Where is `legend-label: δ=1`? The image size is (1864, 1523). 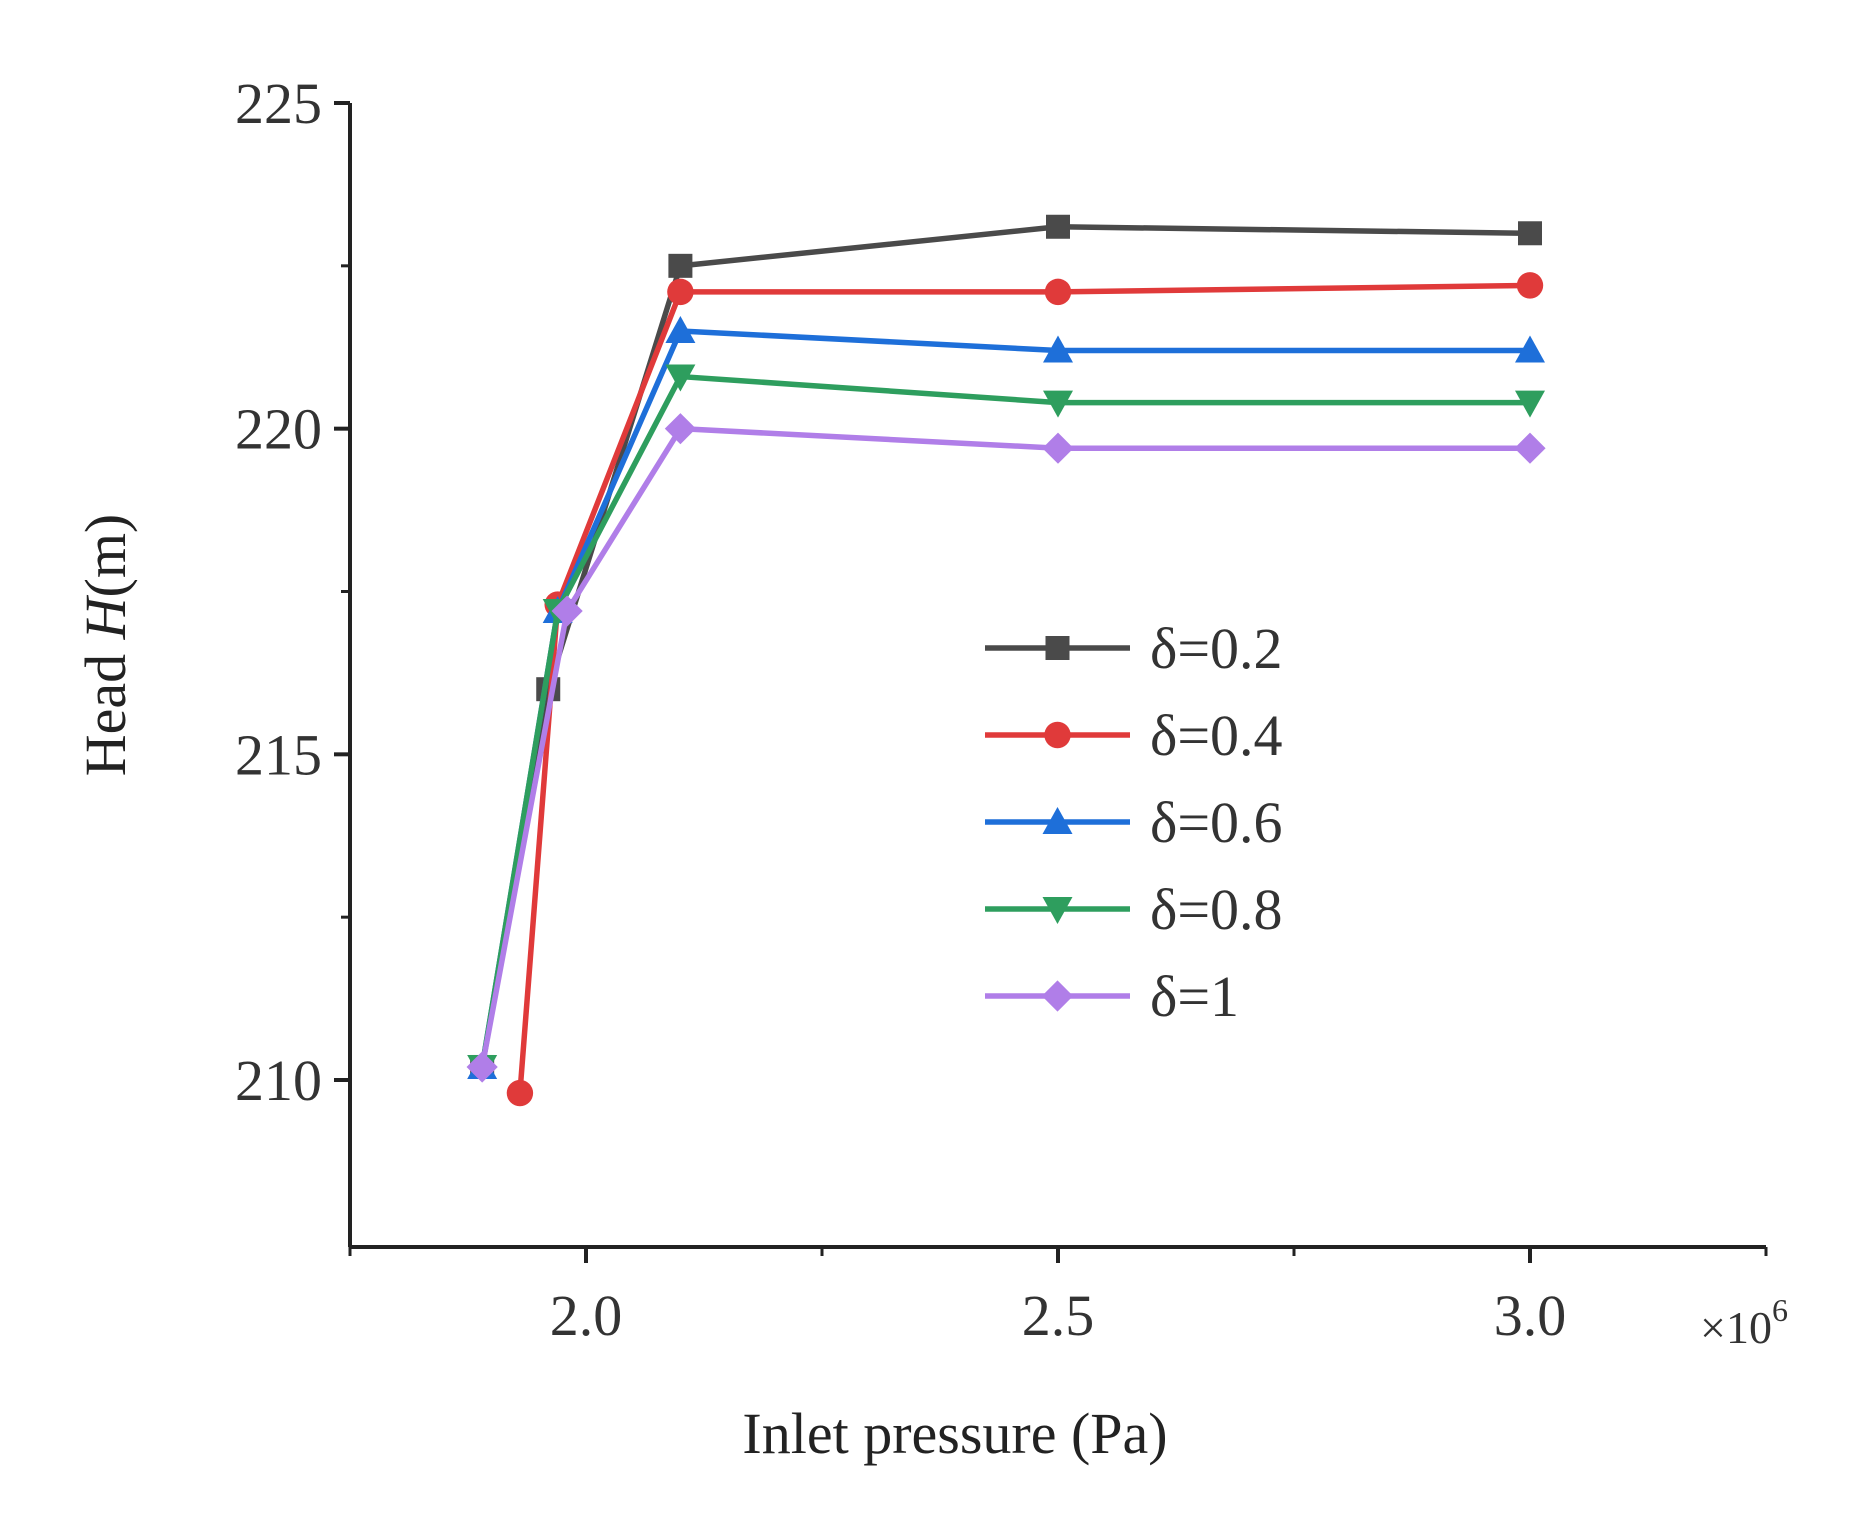 legend-label: δ=1 is located at coordinates (1194, 996).